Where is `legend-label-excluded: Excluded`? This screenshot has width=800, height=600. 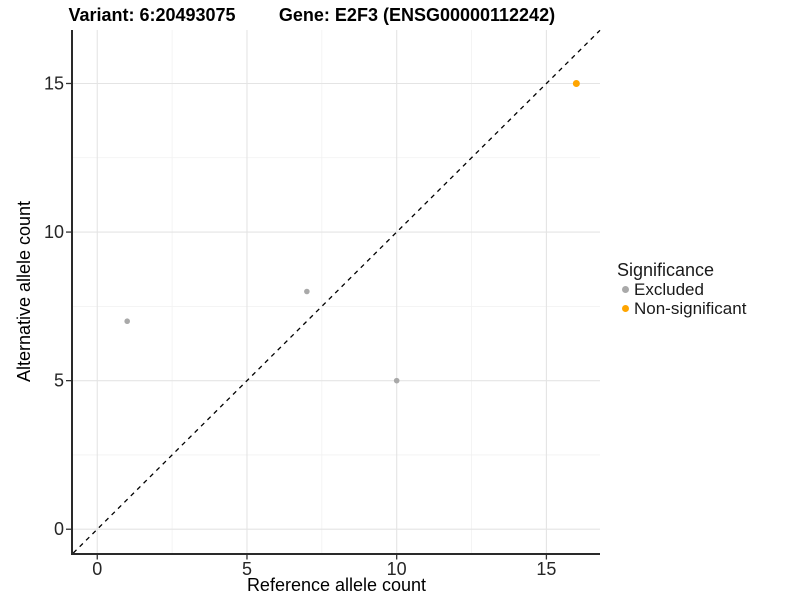
legend-label-excluded: Excluded is located at coordinates (669, 289).